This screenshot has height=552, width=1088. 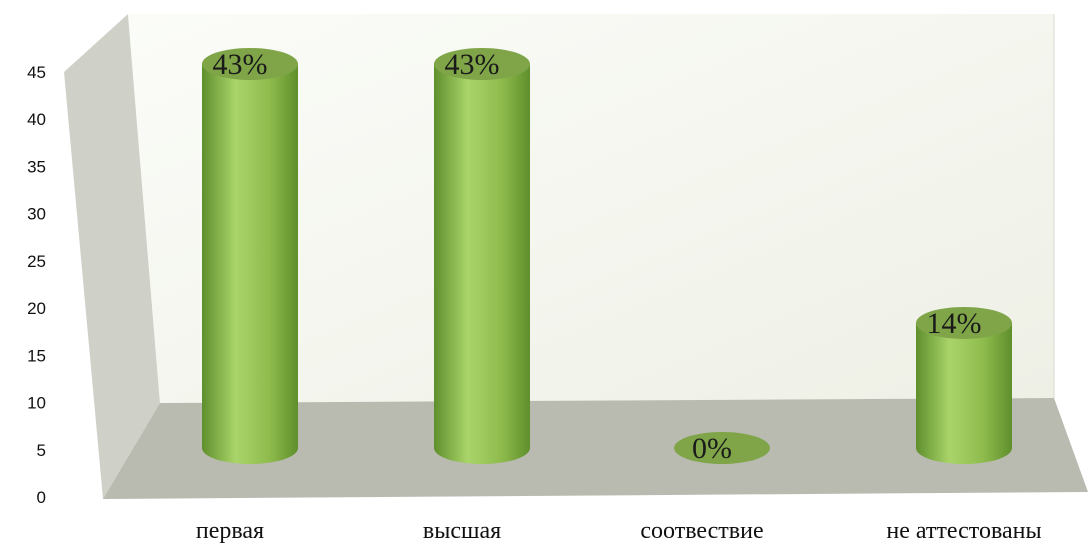 What do you see at coordinates (36, 308) in the screenshot?
I see `y-tick-label: 20` at bounding box center [36, 308].